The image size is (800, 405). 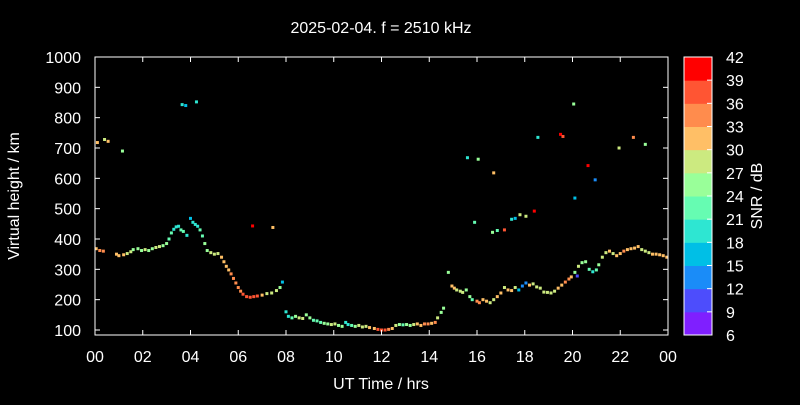 I want to click on x-tick-label: 02, so click(x=143, y=357).